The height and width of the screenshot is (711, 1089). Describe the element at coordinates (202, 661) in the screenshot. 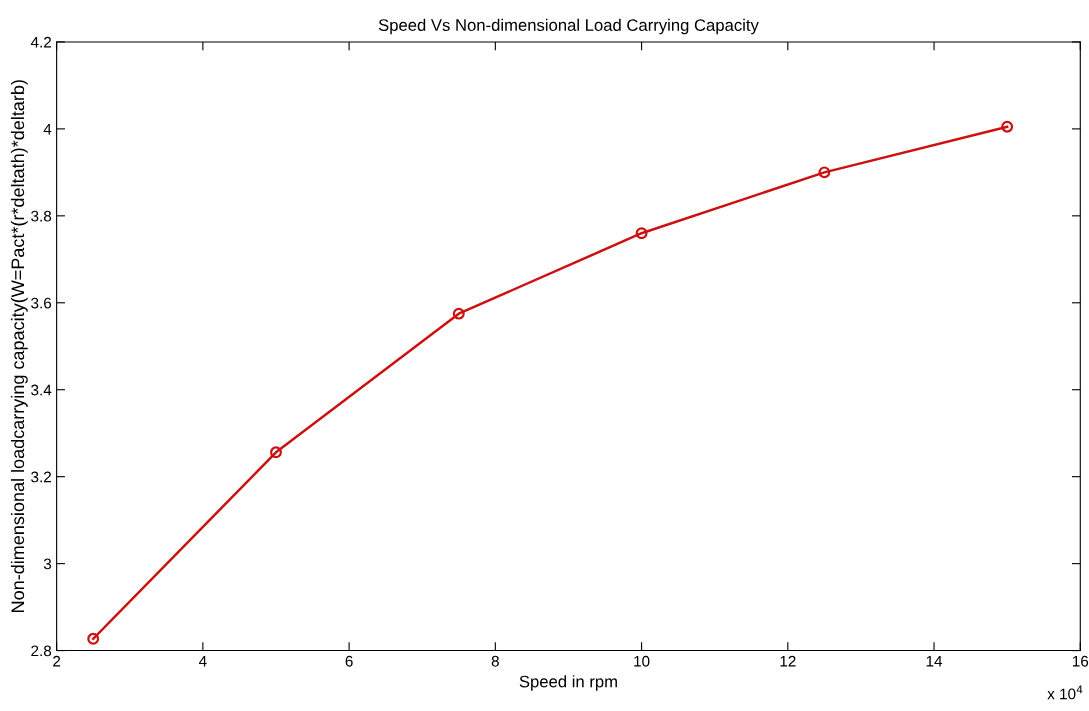

I see `x-tick-label: 4` at that location.